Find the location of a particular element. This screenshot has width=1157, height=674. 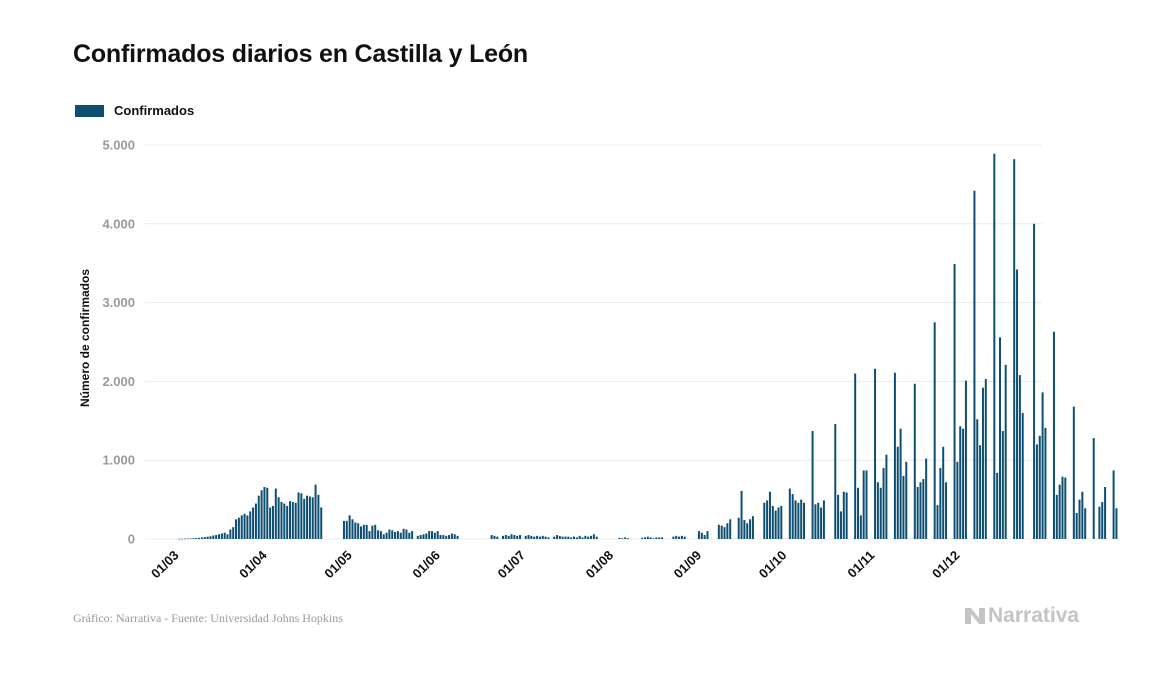

x-tick-label: 01/12 is located at coordinates (946, 565).